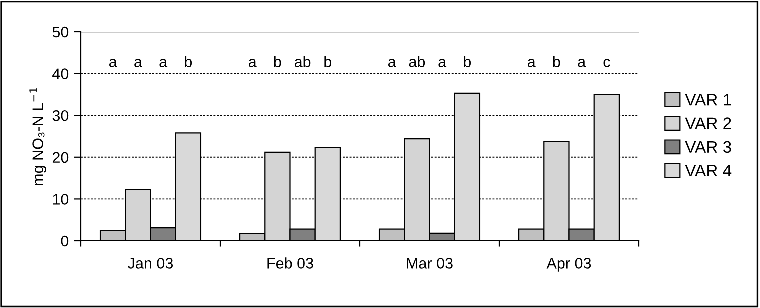  Describe the element at coordinates (60, 158) in the screenshot. I see `y-tick-label: 20` at that location.